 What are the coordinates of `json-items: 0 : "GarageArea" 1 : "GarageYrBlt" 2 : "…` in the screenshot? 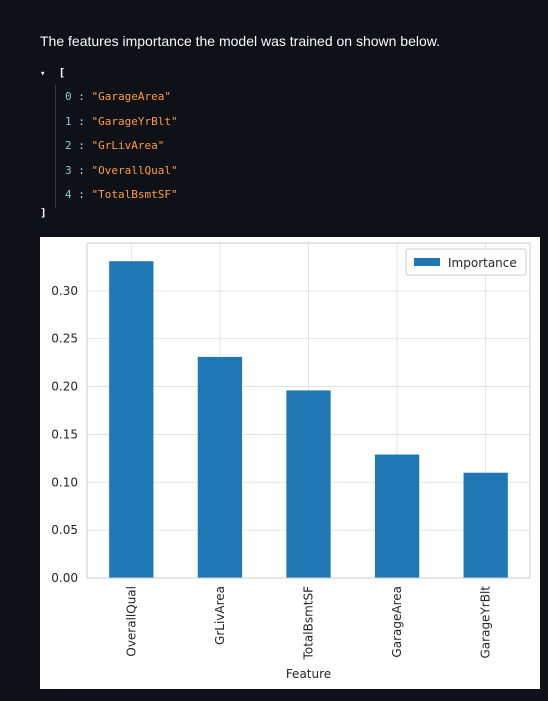 It's located at (155, 146).